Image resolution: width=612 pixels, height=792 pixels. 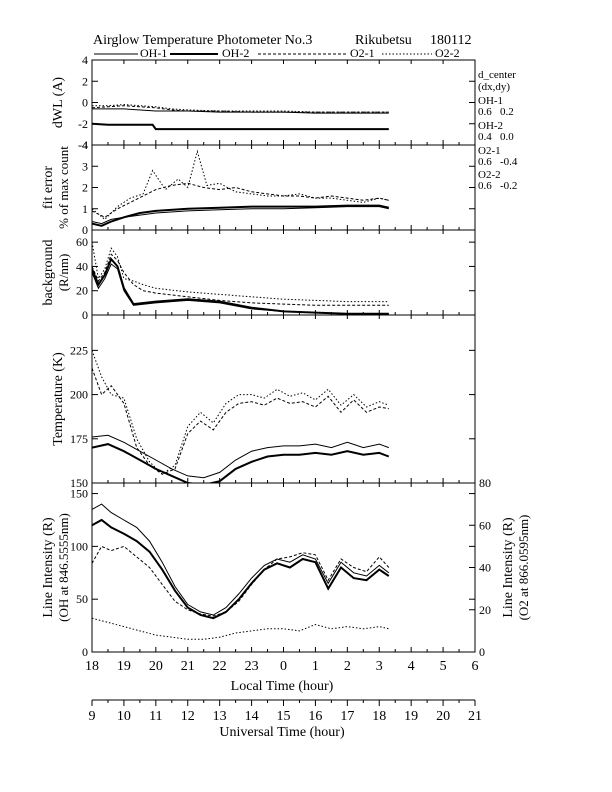 I want to click on chart-title: Airglow Temperature Photometer No.3, so click(x=202, y=40).